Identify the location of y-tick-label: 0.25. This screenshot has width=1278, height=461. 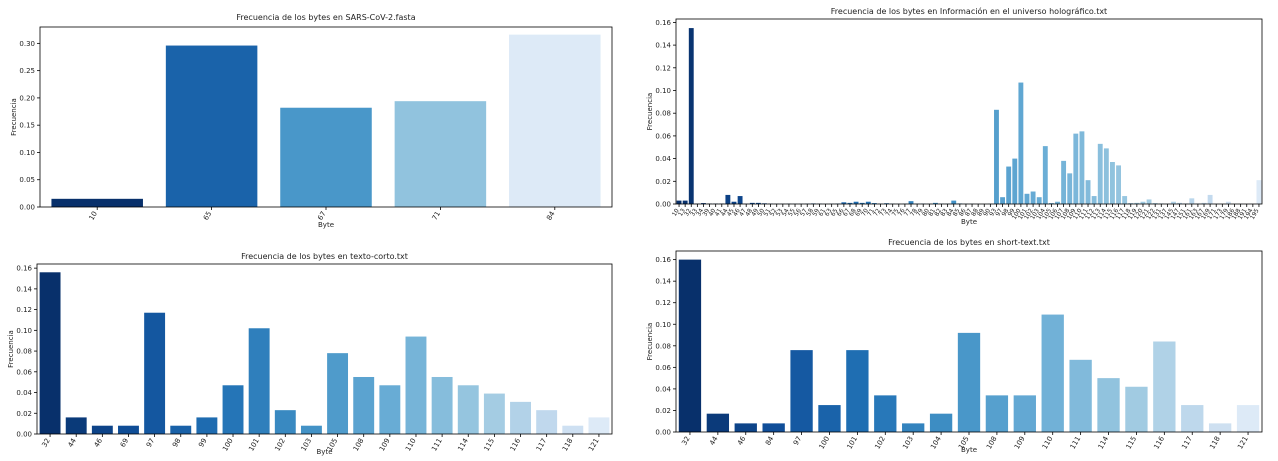
(27, 71).